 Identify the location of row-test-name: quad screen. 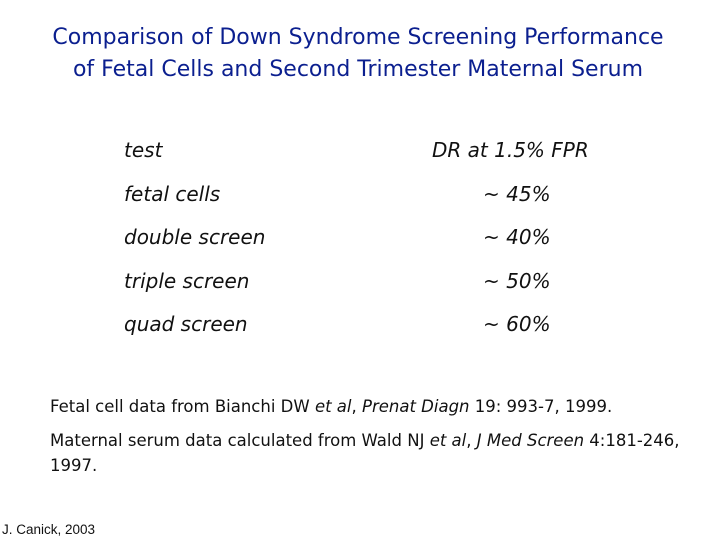
(186, 324).